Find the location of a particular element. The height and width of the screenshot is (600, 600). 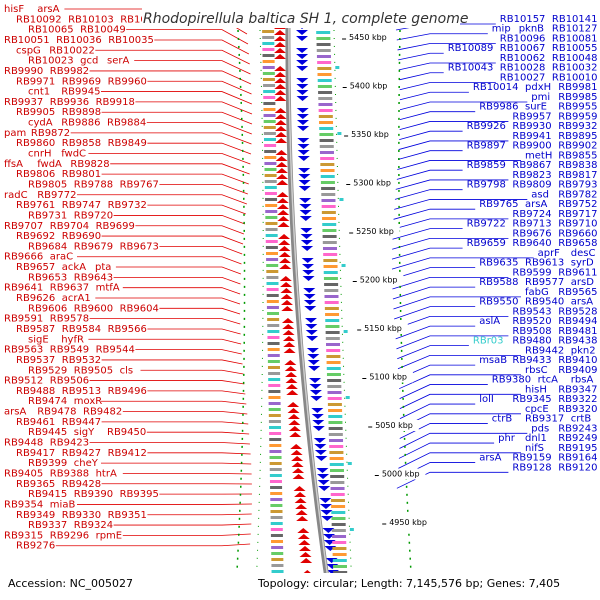

inner-guide-right is located at coordinates (343, 310).